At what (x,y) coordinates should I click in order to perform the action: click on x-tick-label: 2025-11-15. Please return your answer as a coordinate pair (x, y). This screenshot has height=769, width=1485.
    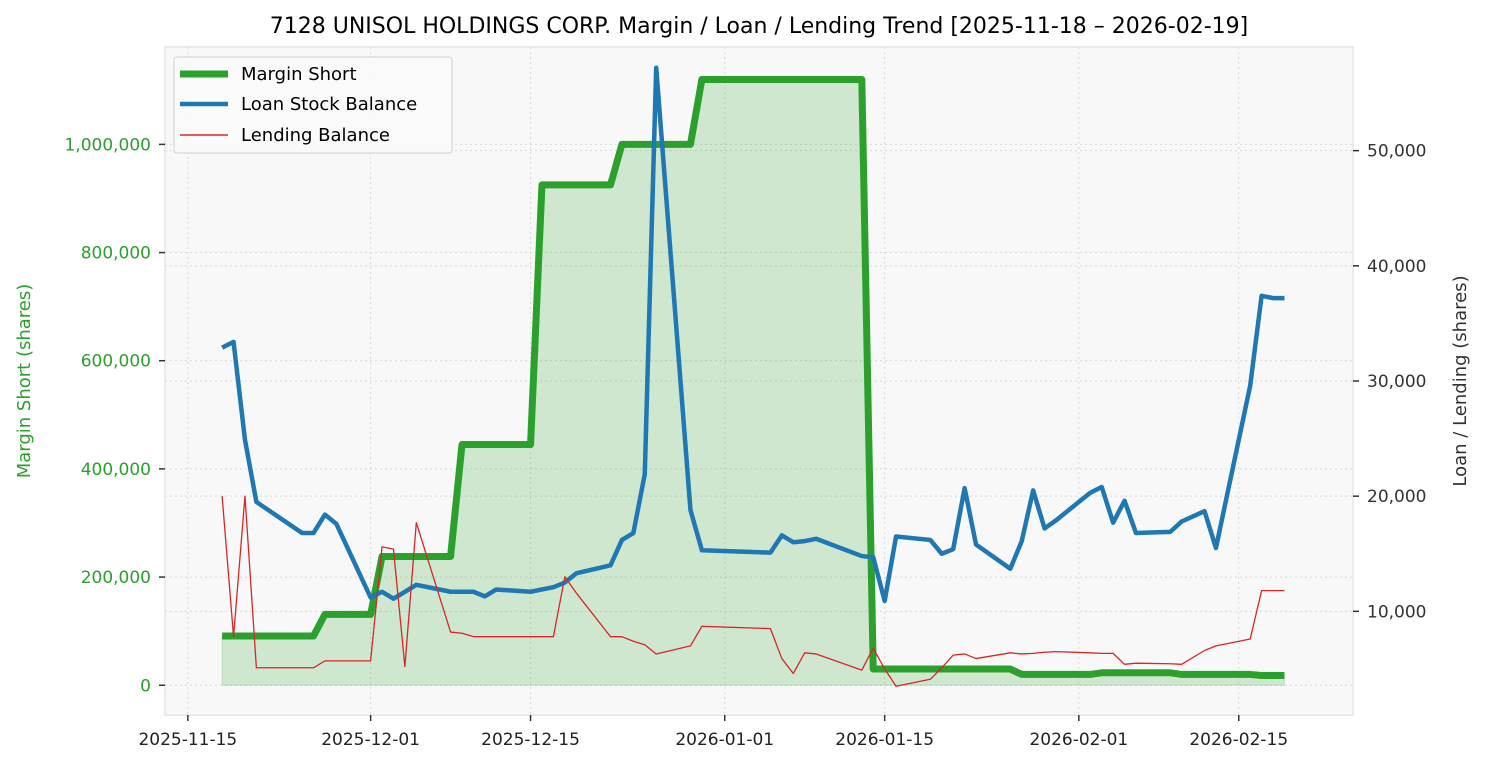
    Looking at the image, I should click on (187, 740).